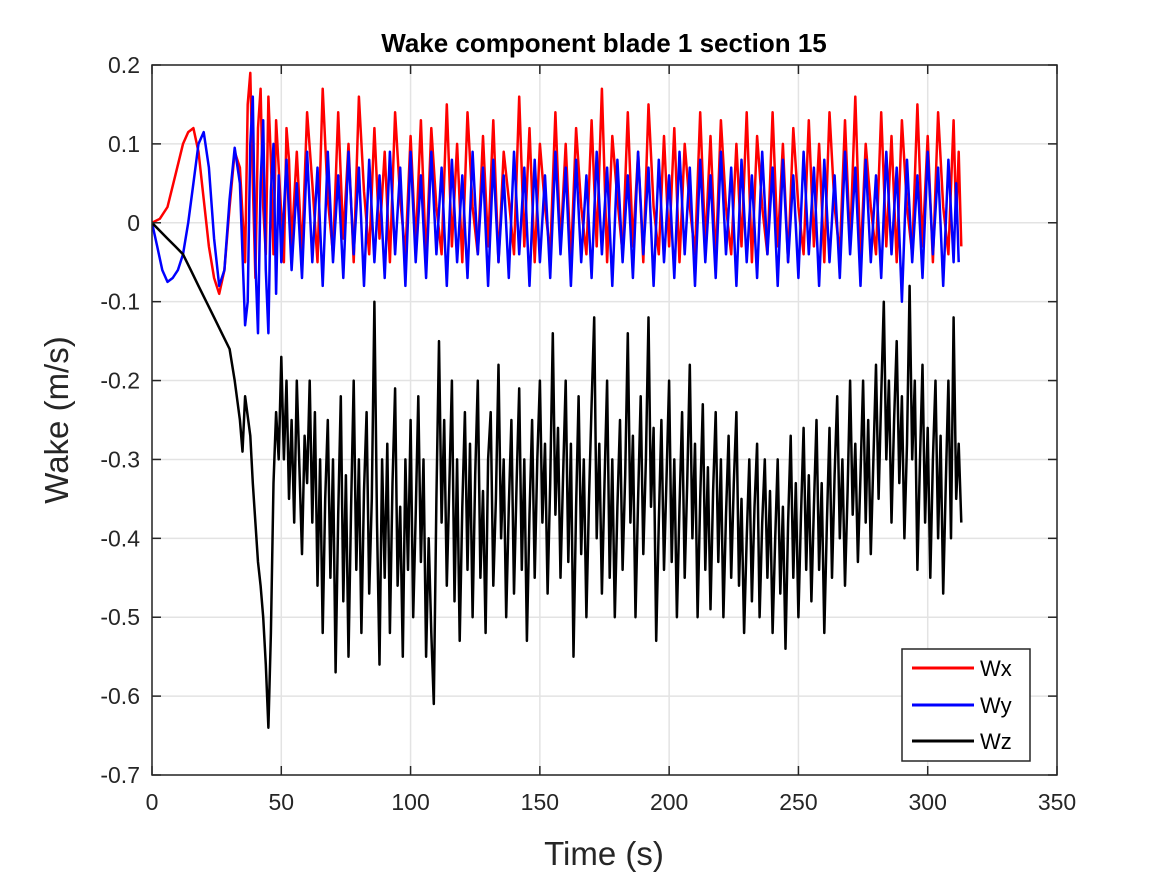  Describe the element at coordinates (281, 802) in the screenshot. I see `x-tick-label: 50` at that location.